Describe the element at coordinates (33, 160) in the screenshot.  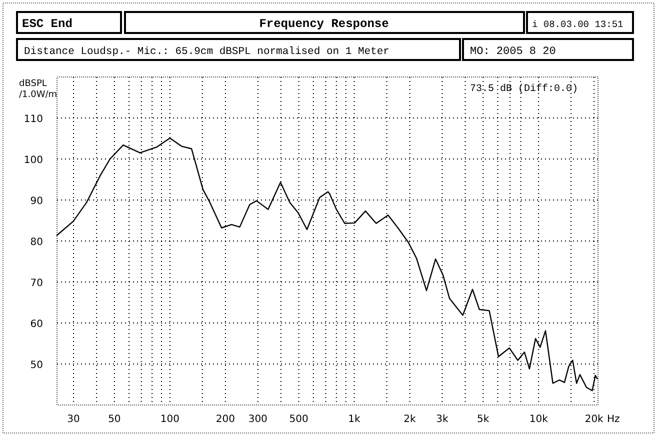
I see `y-tick-label: 100` at that location.